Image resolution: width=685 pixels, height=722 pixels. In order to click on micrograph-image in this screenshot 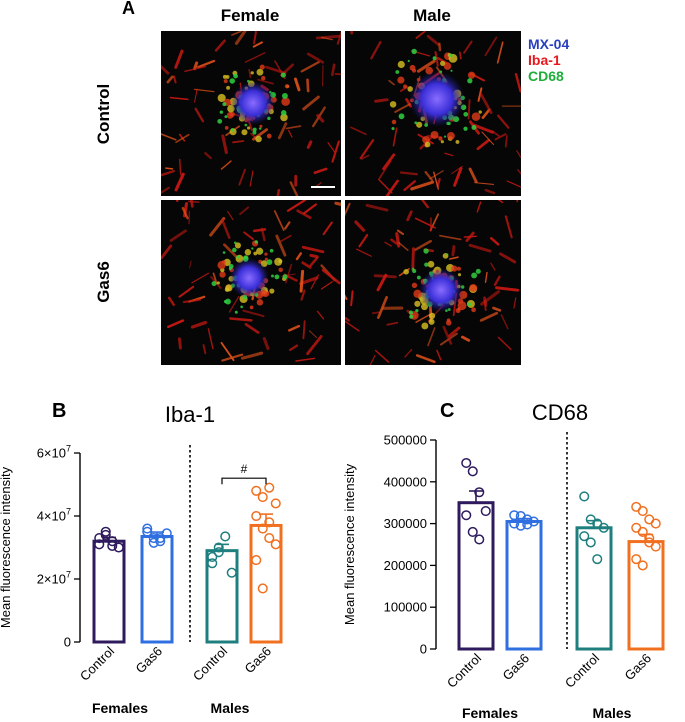, I will do `click(433, 282)`.